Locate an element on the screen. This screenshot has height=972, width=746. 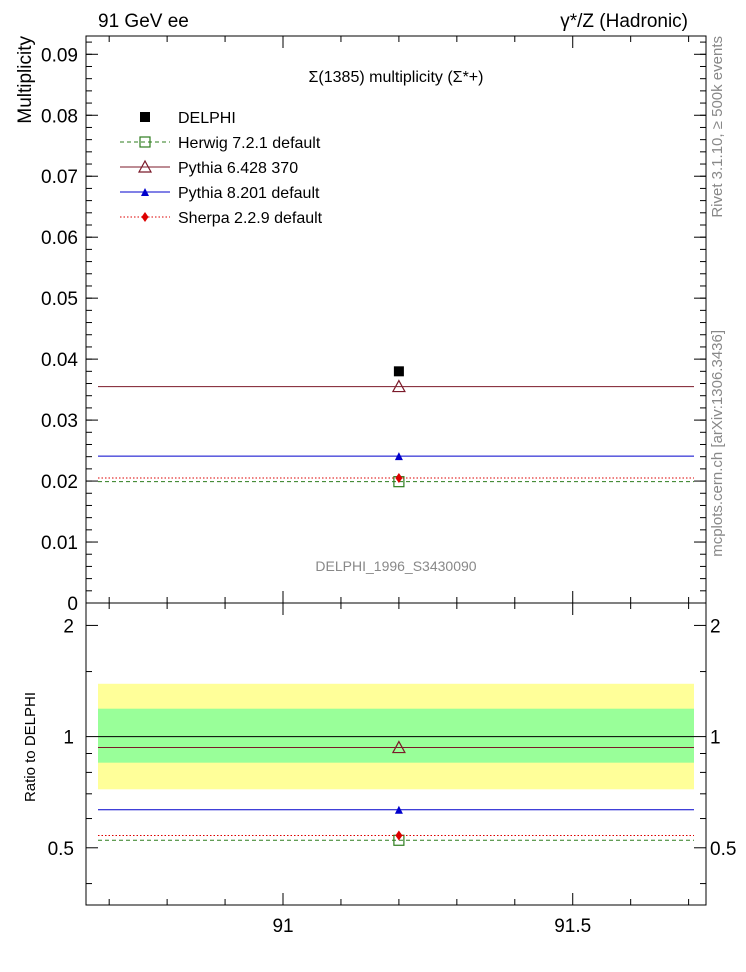
ratio-point-pythia-8-201-default is located at coordinates (398, 809).